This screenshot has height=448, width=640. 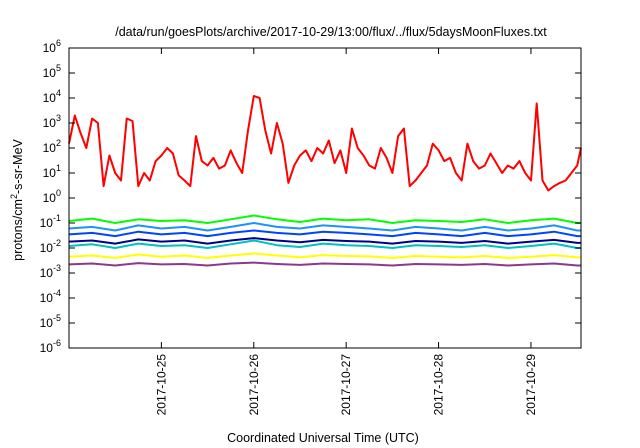 I want to click on x-tick-label: 2017-10-25, so click(x=161, y=385).